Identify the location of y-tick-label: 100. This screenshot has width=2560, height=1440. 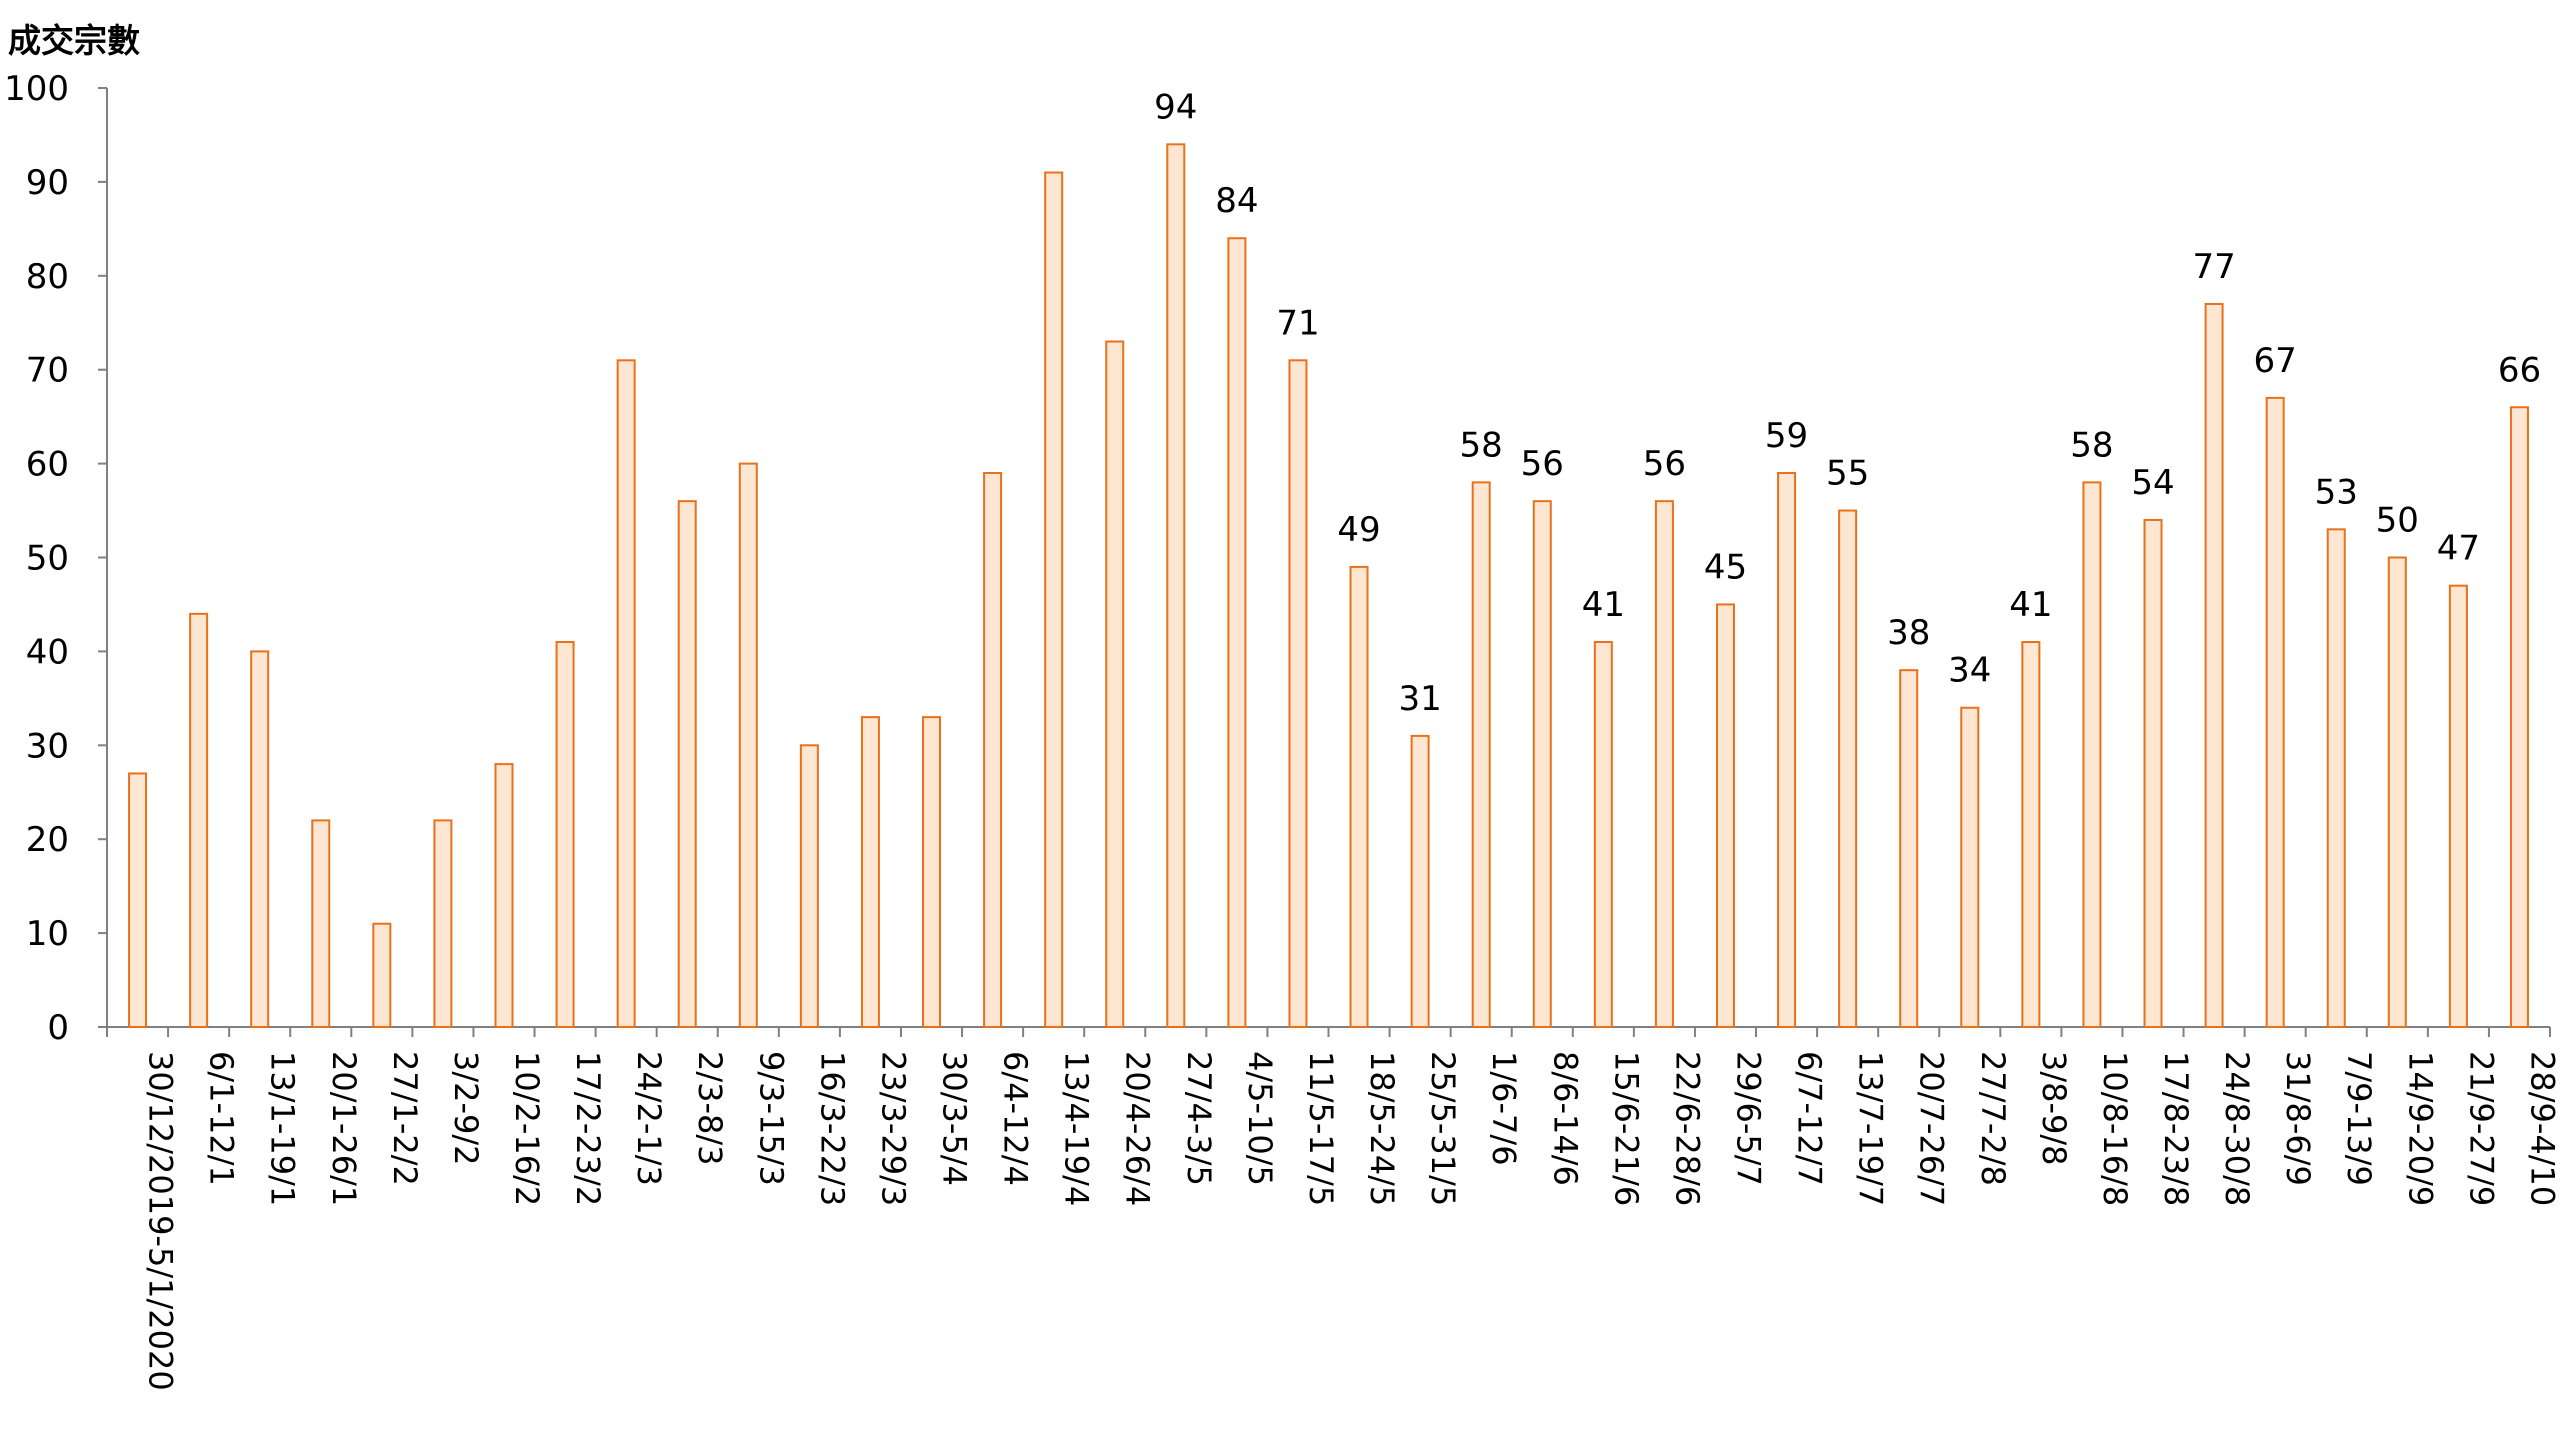
(36, 89).